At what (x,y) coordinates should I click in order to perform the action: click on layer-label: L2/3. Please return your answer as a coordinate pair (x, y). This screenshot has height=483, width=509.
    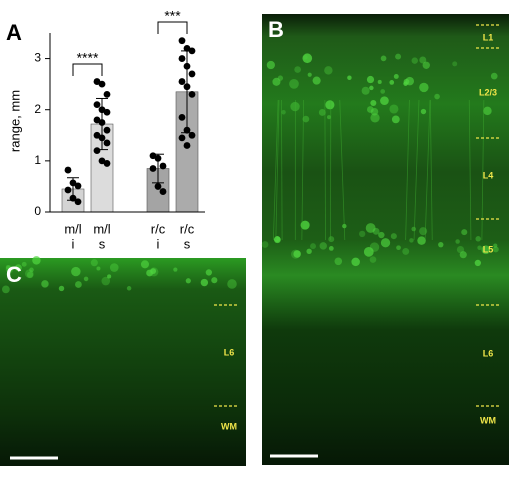
    Looking at the image, I should click on (488, 92).